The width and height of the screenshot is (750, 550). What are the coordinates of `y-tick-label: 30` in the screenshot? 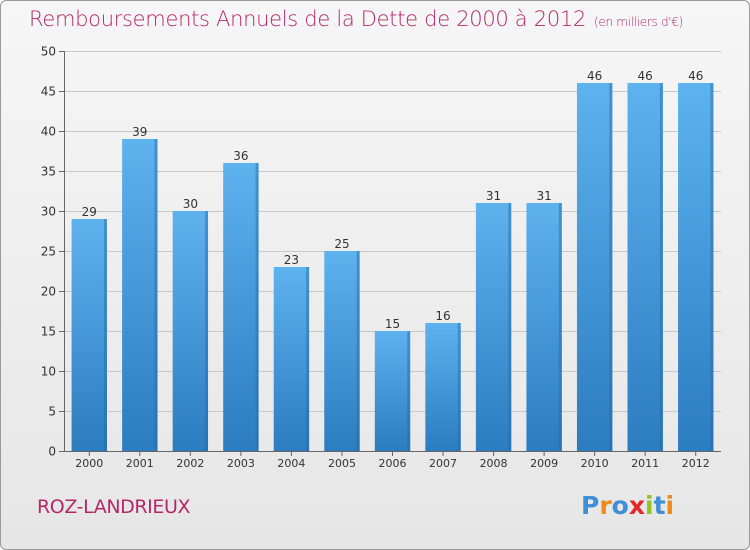 It's located at (48, 212).